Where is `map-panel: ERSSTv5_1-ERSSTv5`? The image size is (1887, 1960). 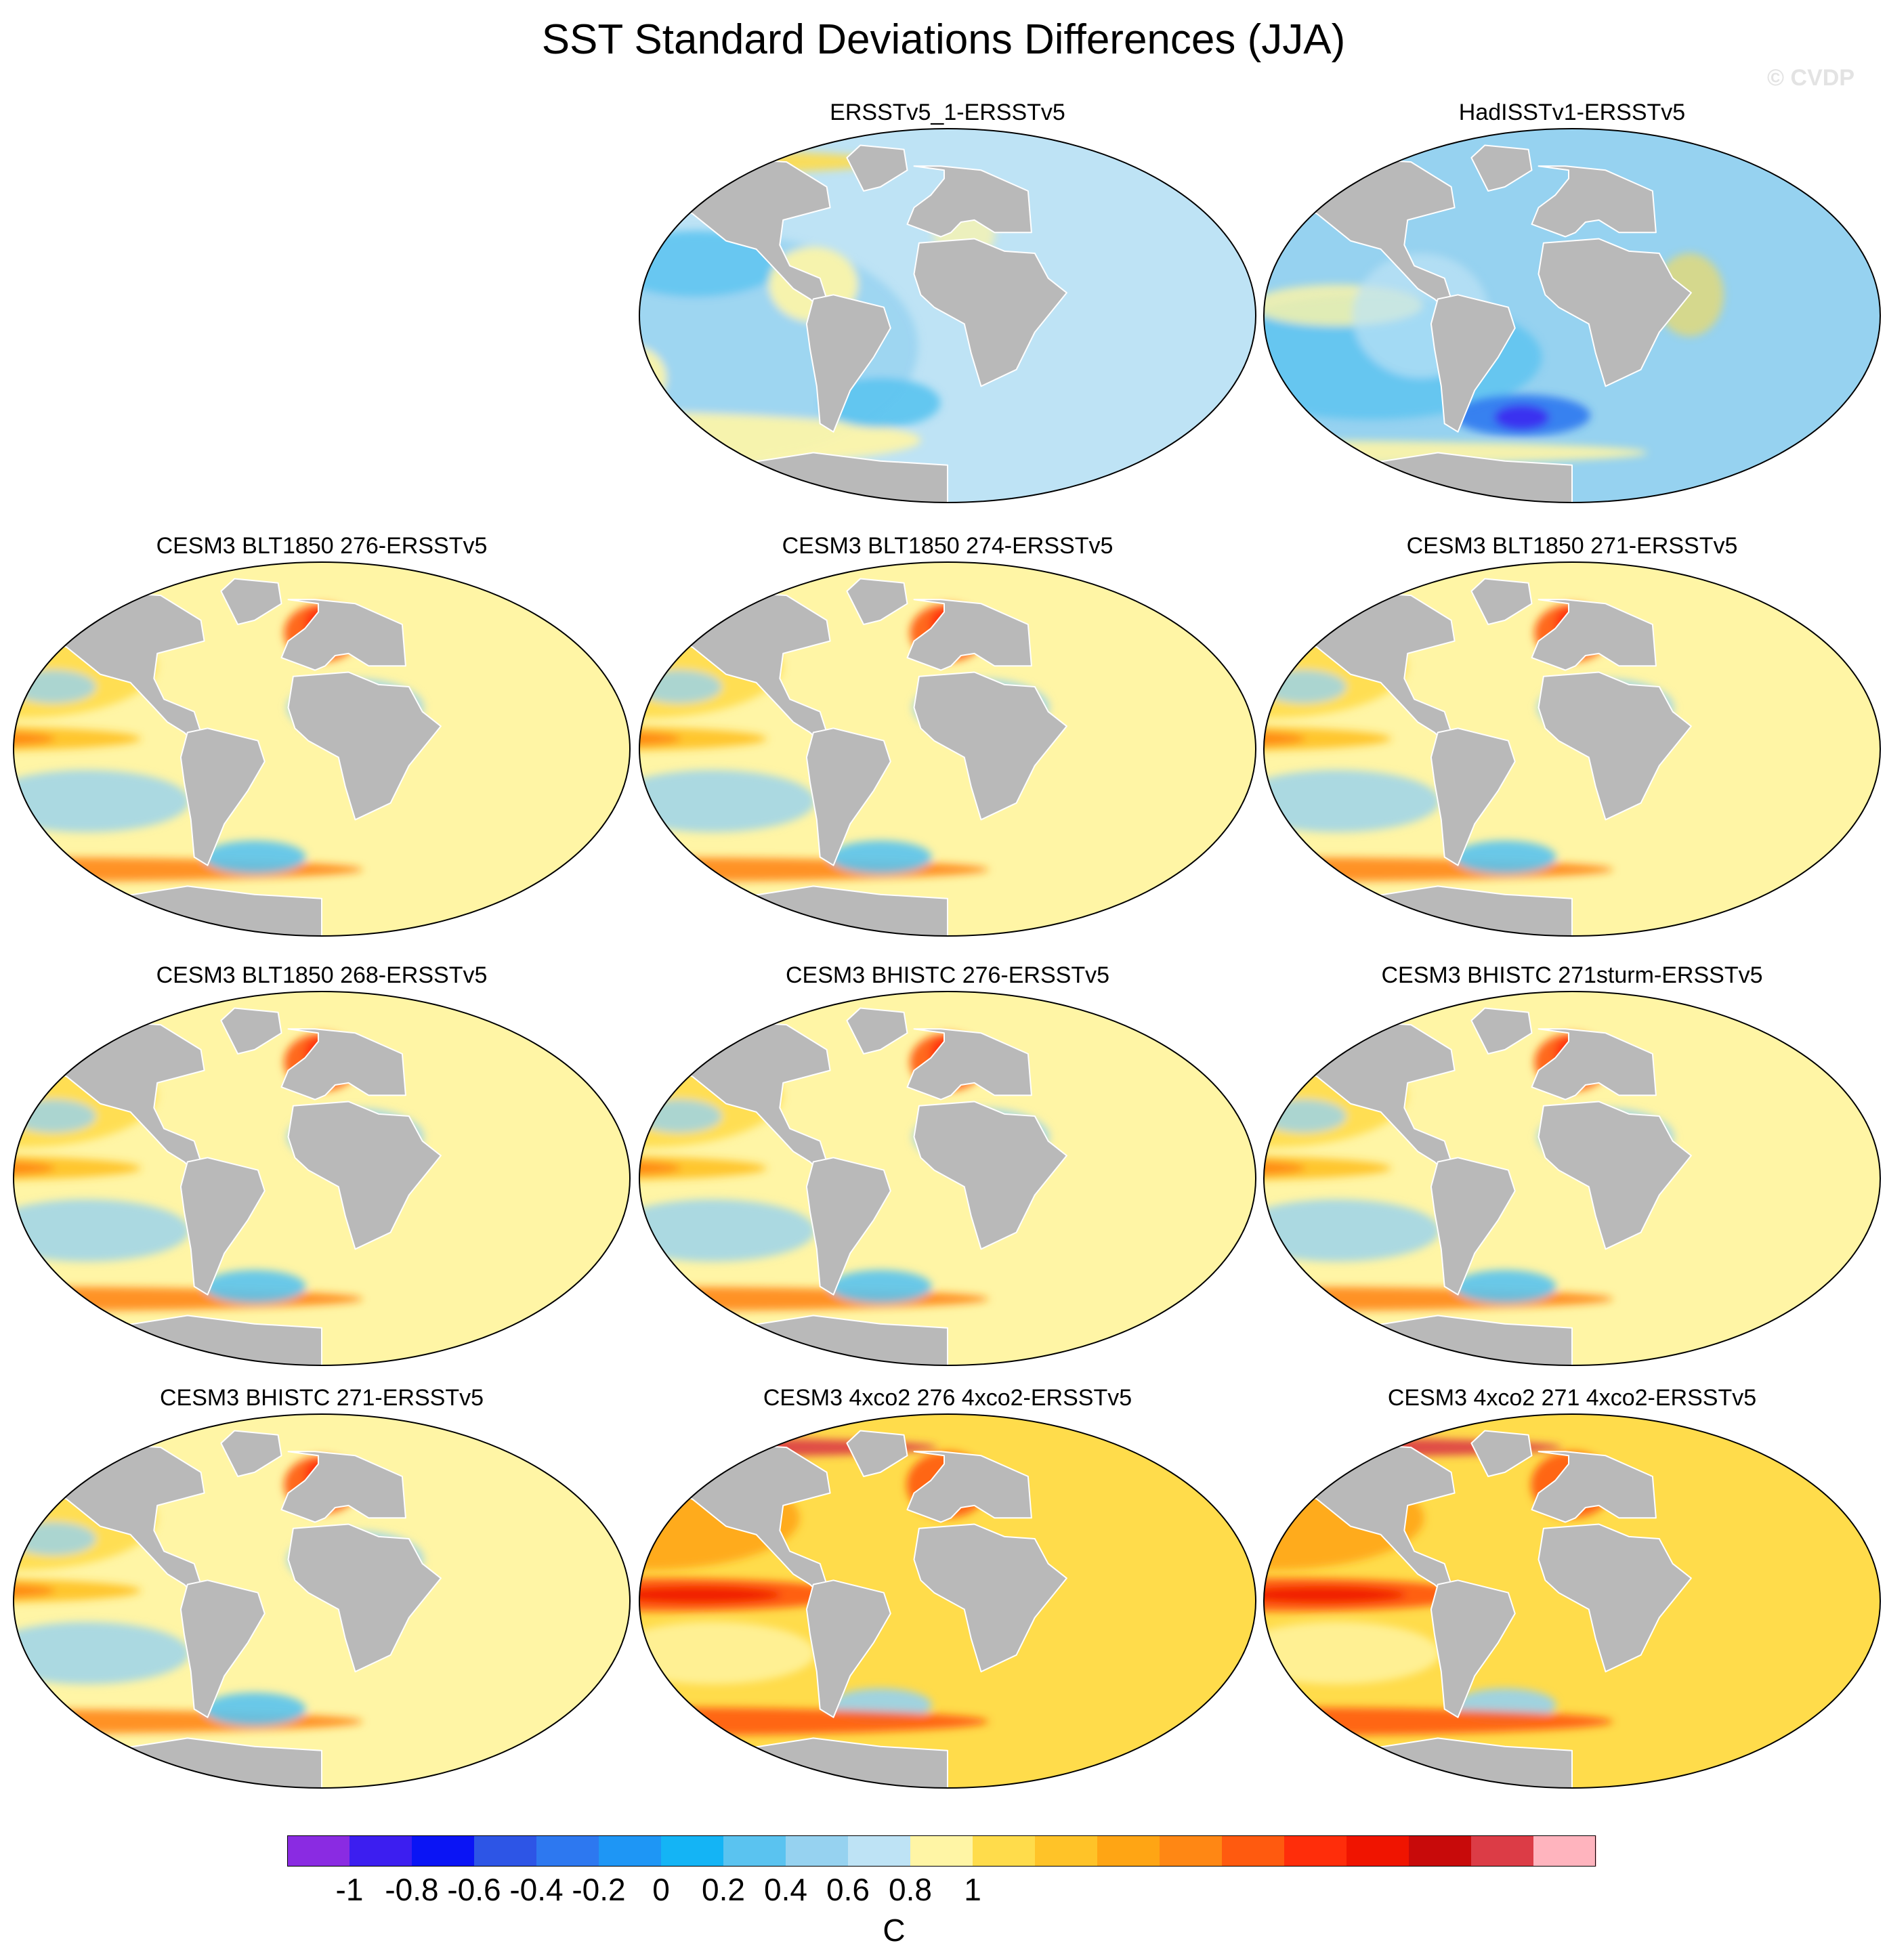
map-panel: ERSSTv5_1-ERSSTv5 is located at coordinates (947, 302).